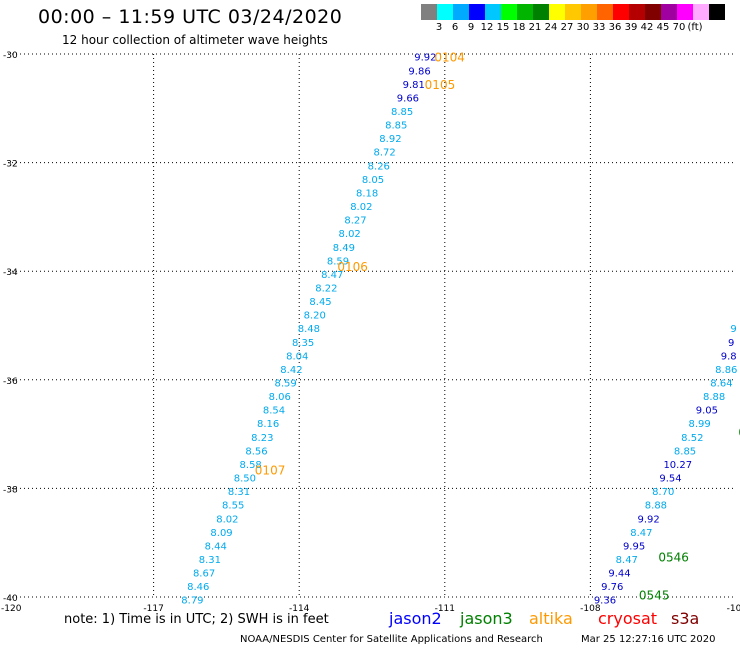  What do you see at coordinates (615, 27) in the screenshot?
I see `legend-label: 36` at bounding box center [615, 27].